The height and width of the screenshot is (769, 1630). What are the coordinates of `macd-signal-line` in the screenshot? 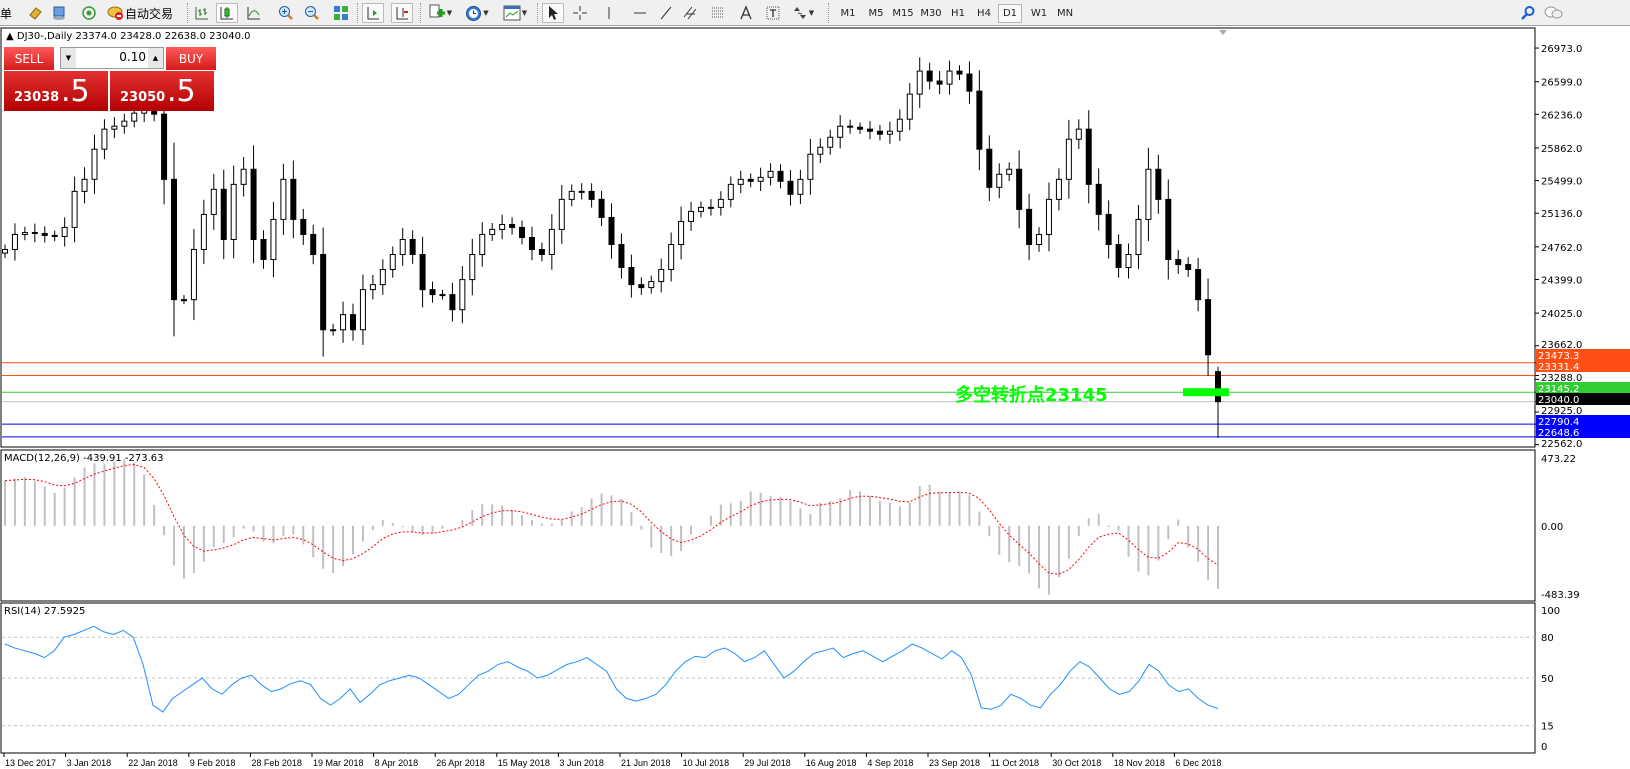 It's located at (611, 519).